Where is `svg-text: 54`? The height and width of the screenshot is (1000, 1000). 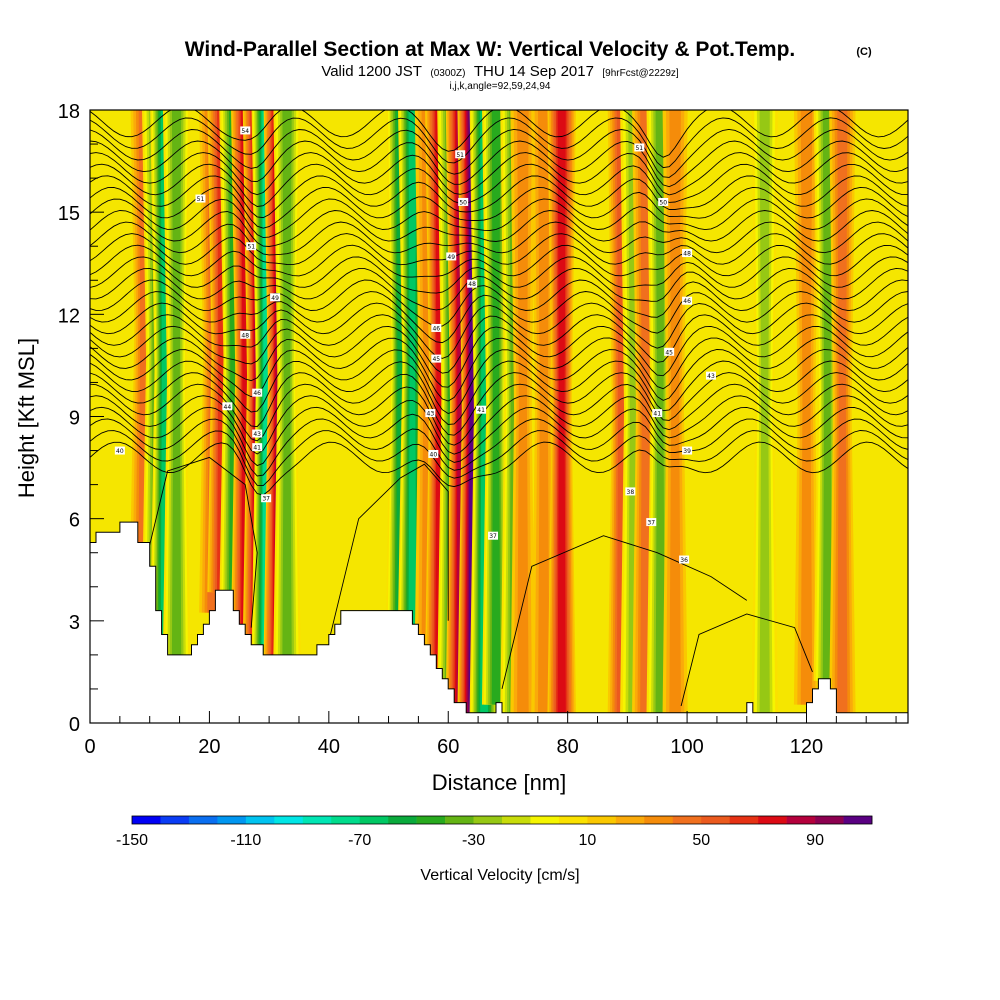
svg-text: 54 is located at coordinates (245, 131).